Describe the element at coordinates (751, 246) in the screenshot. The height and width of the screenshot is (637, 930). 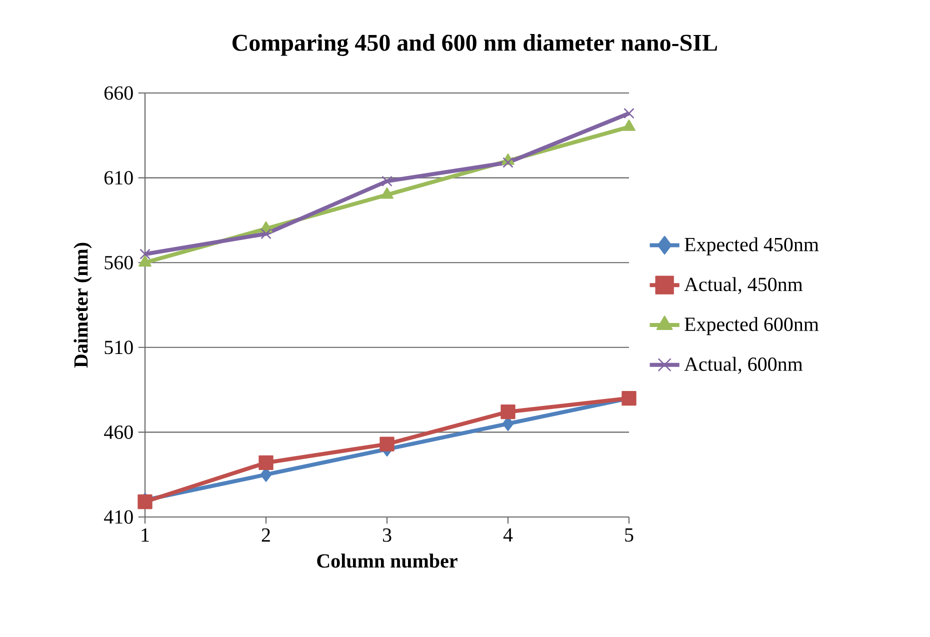
I see `legend-label: Expected 450nm` at that location.